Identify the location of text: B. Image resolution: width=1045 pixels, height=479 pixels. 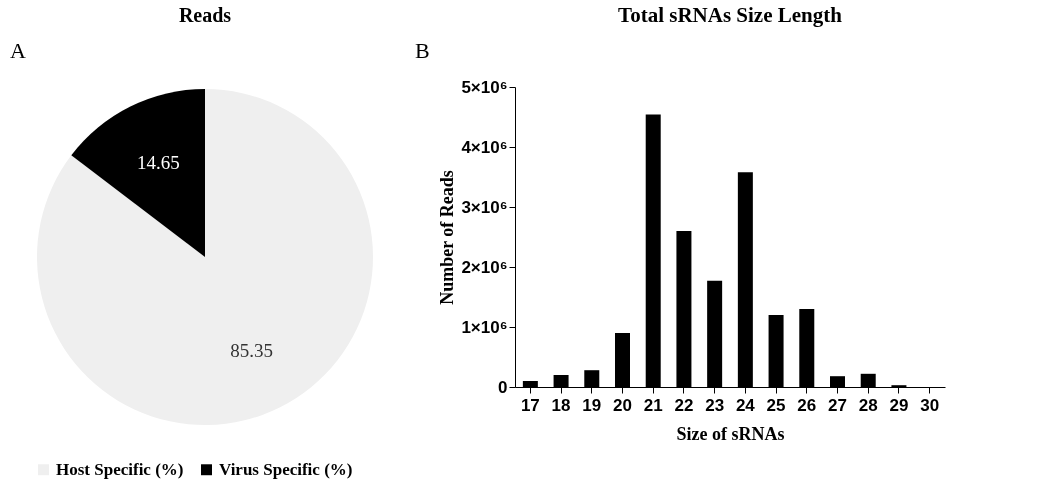
(422, 50).